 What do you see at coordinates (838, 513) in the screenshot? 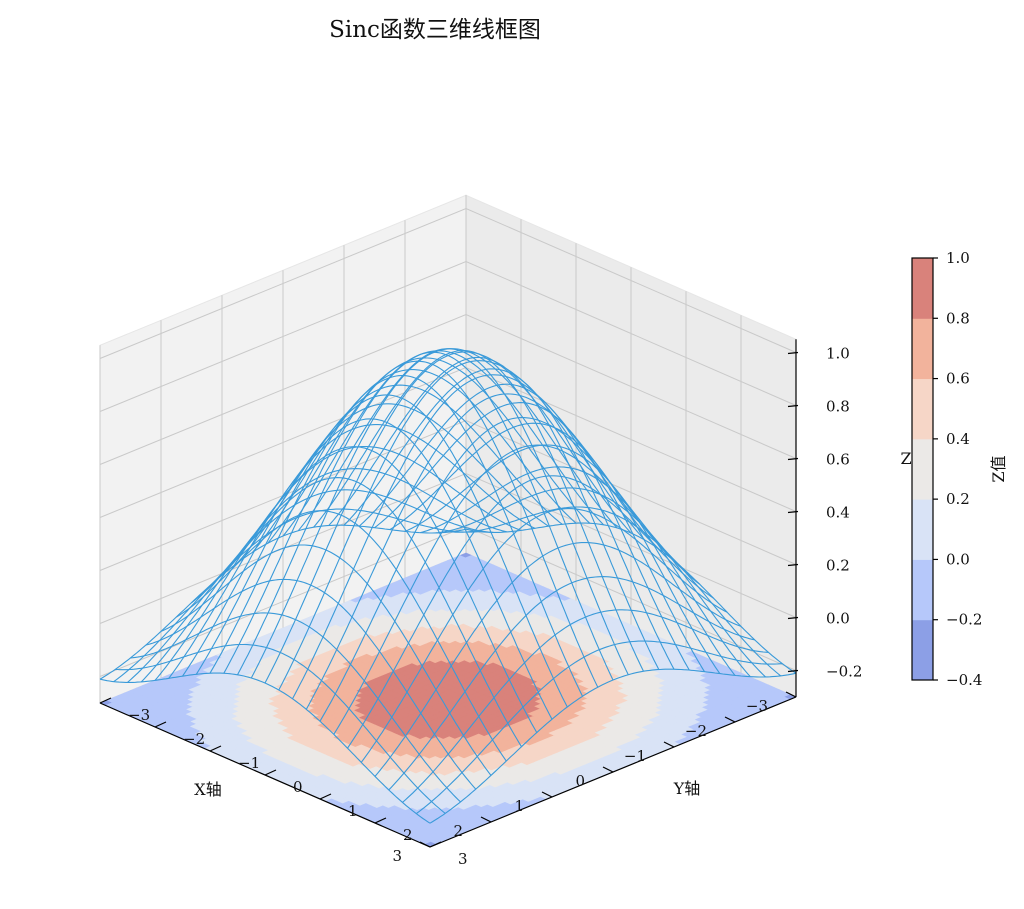
I see `z-tick-label: 0.4` at bounding box center [838, 513].